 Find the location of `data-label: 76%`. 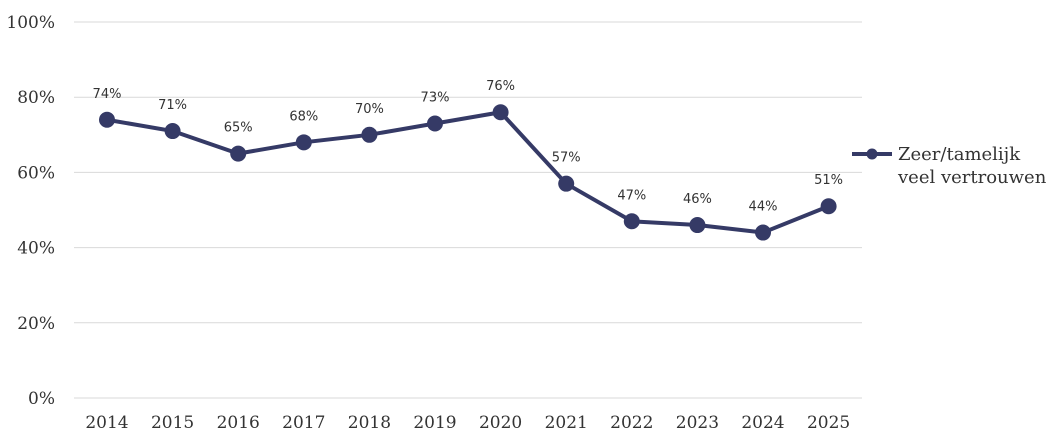

data-label: 76% is located at coordinates (500, 86).